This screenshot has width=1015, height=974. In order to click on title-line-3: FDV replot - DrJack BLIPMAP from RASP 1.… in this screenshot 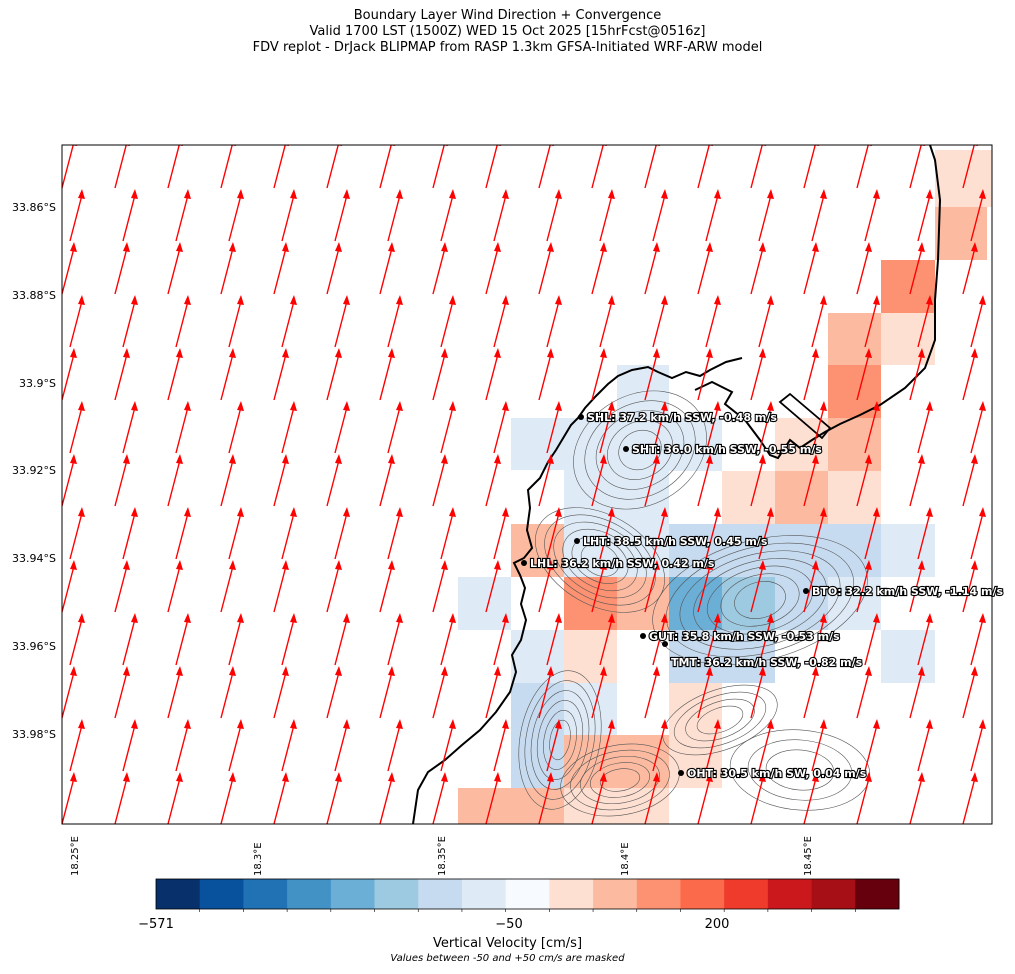, I will do `click(507, 47)`.